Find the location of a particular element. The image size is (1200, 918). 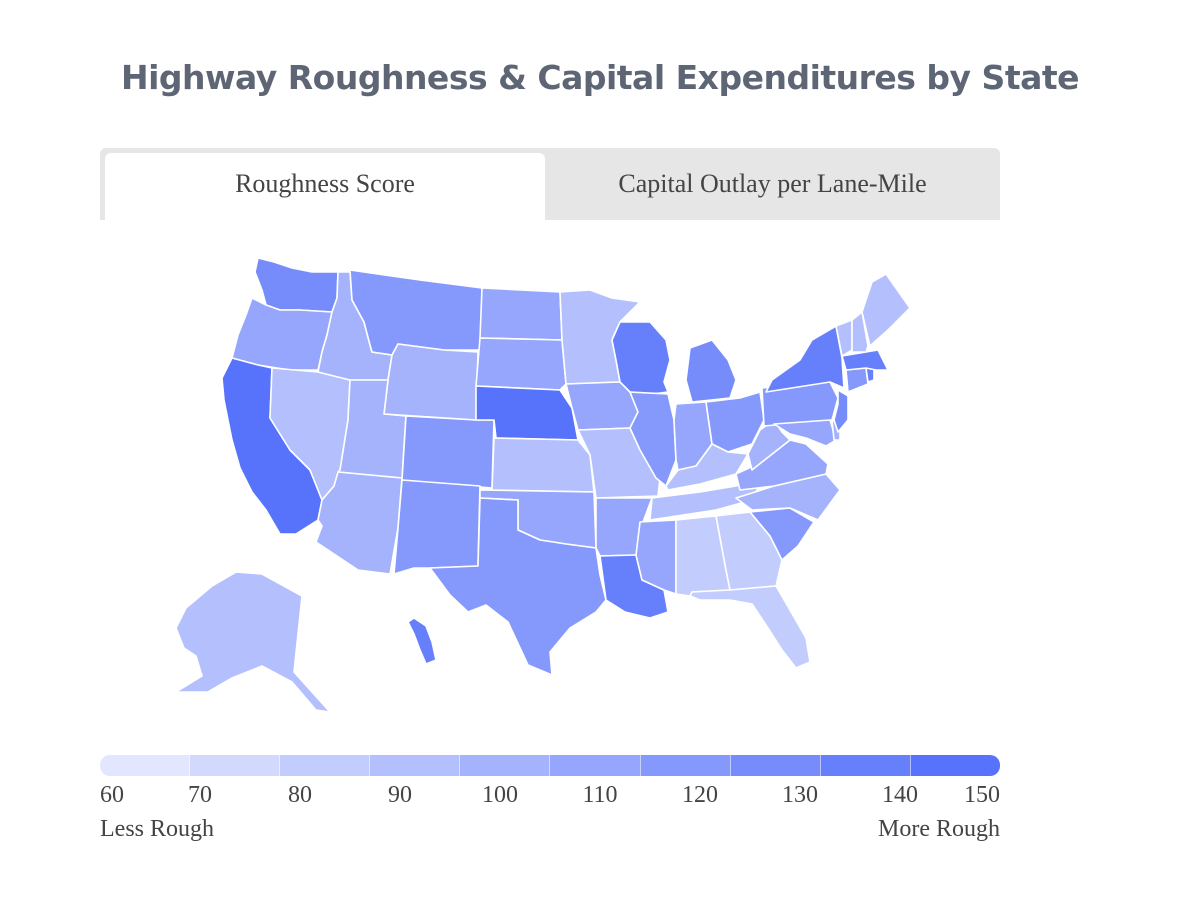

state-CO is located at coordinates (448, 452).